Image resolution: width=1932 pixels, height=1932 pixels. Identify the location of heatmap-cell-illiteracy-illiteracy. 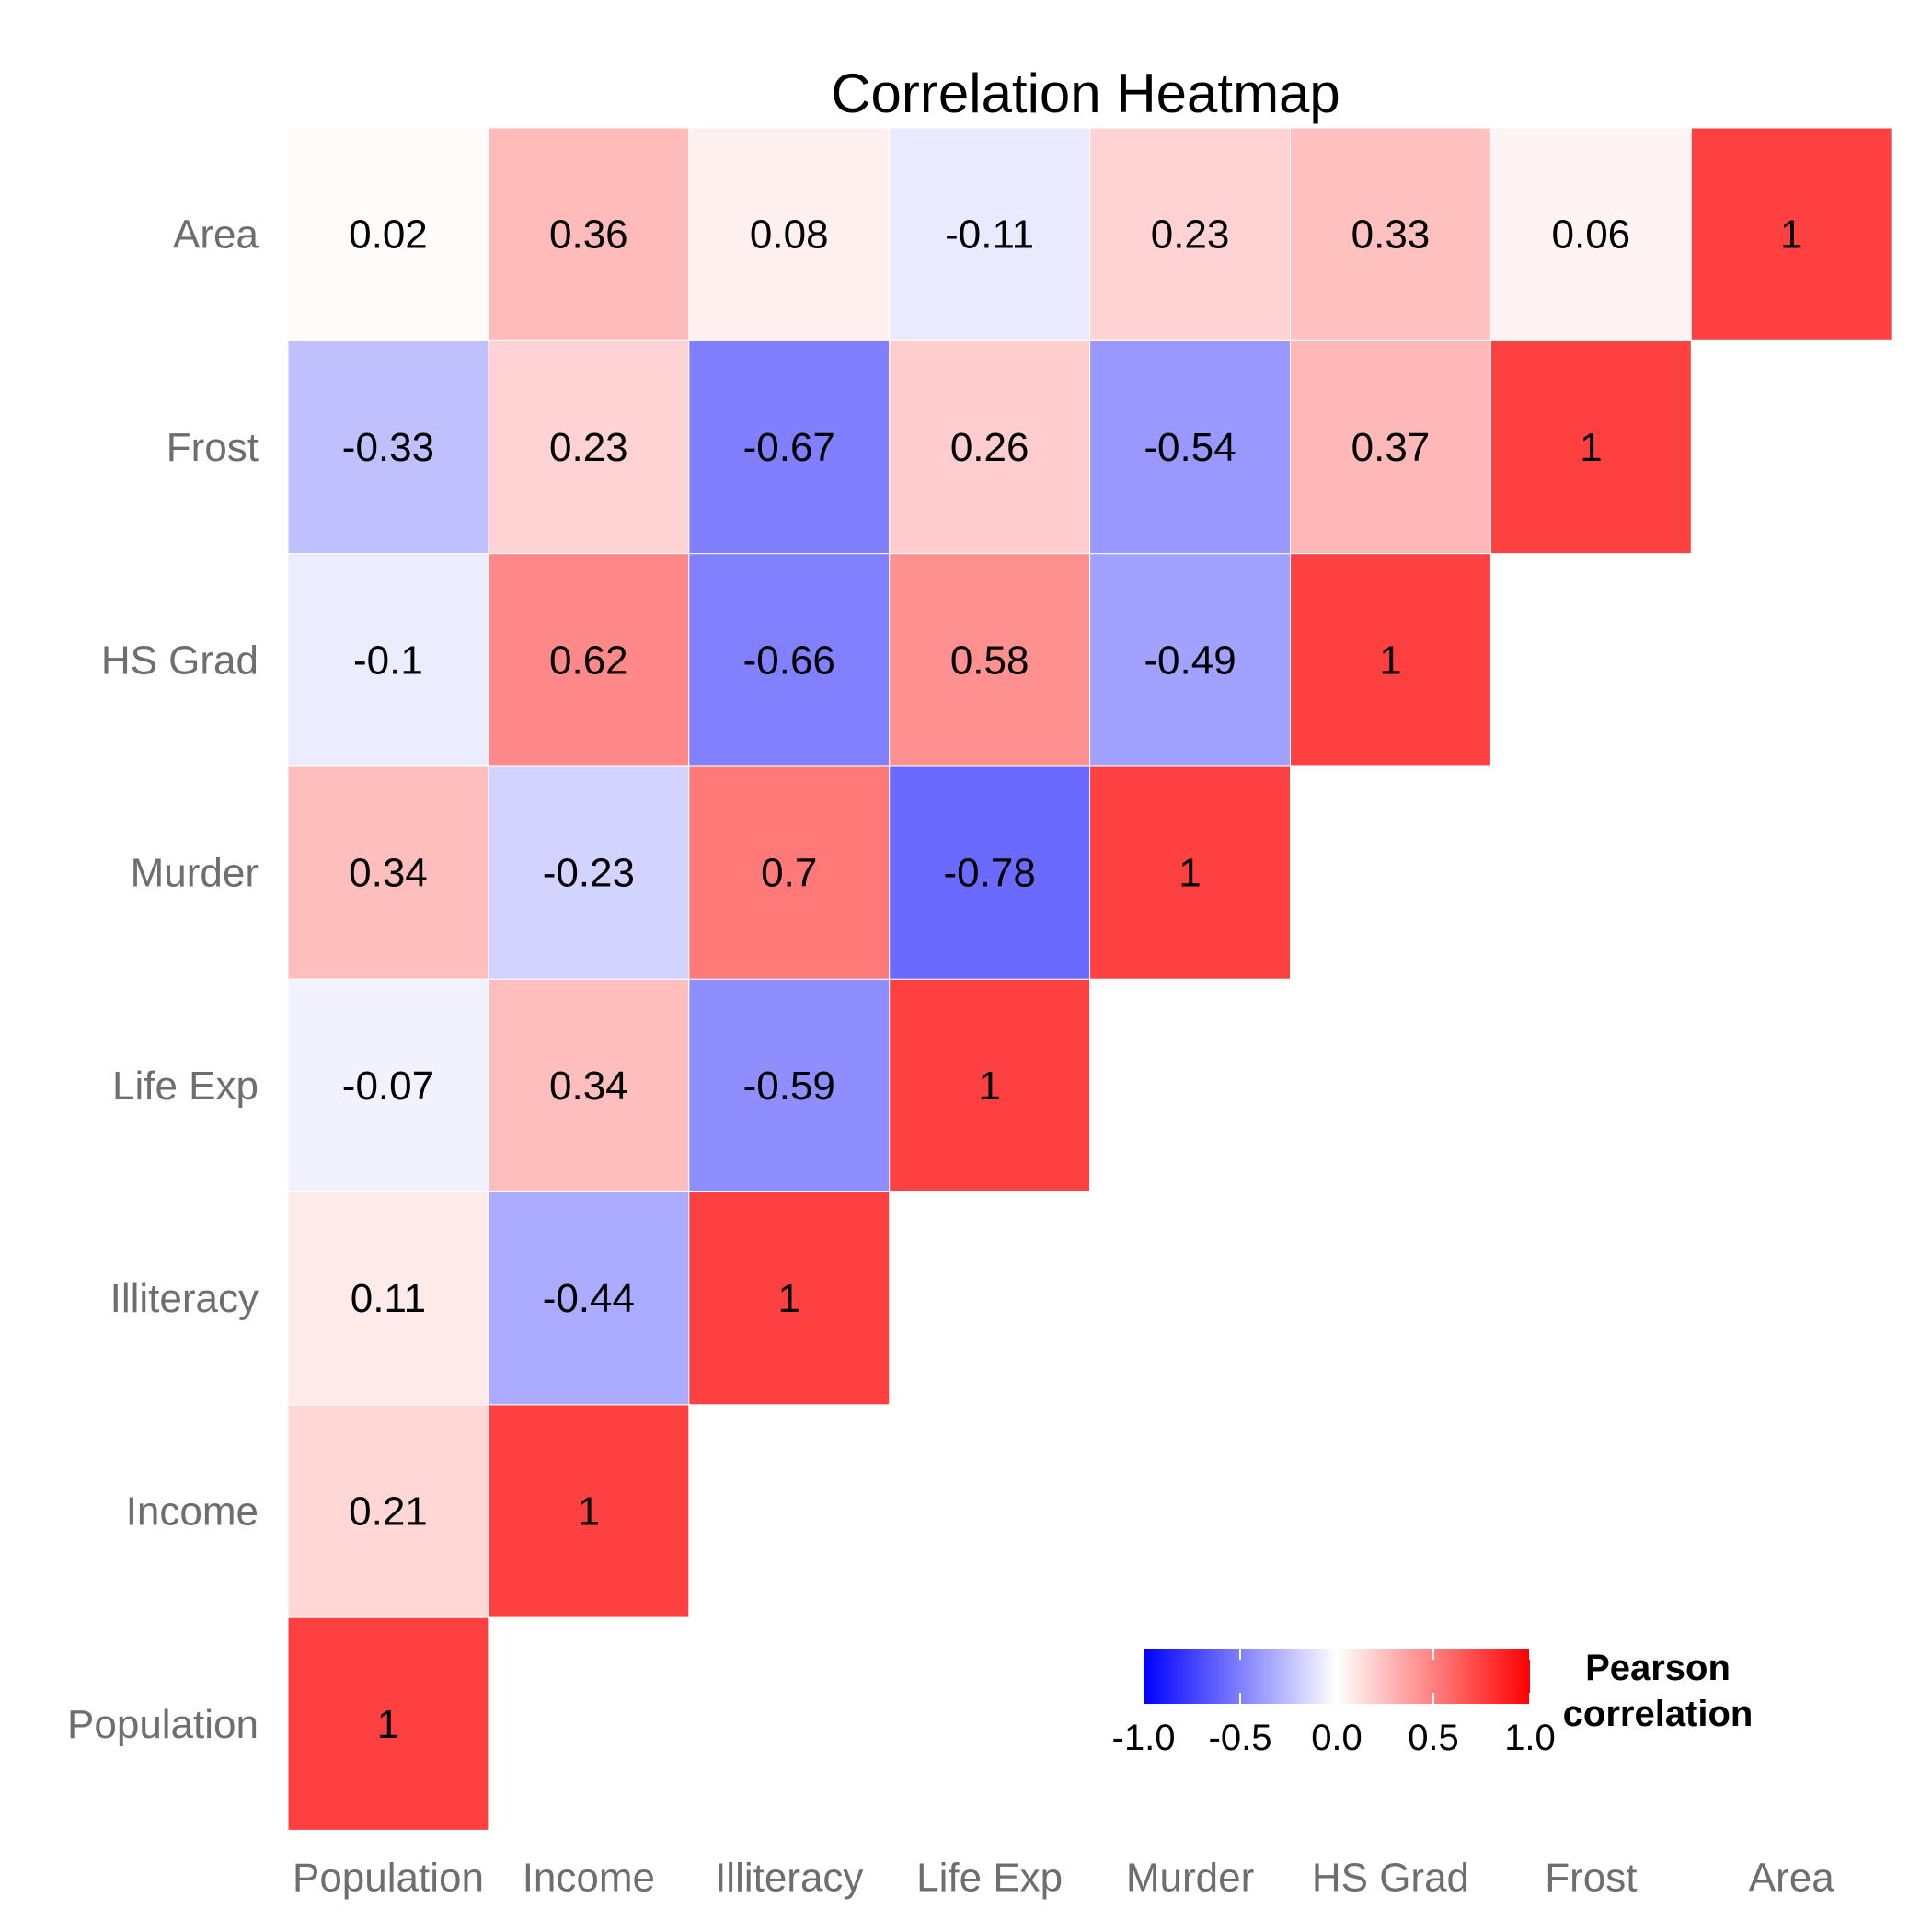
(789, 1298).